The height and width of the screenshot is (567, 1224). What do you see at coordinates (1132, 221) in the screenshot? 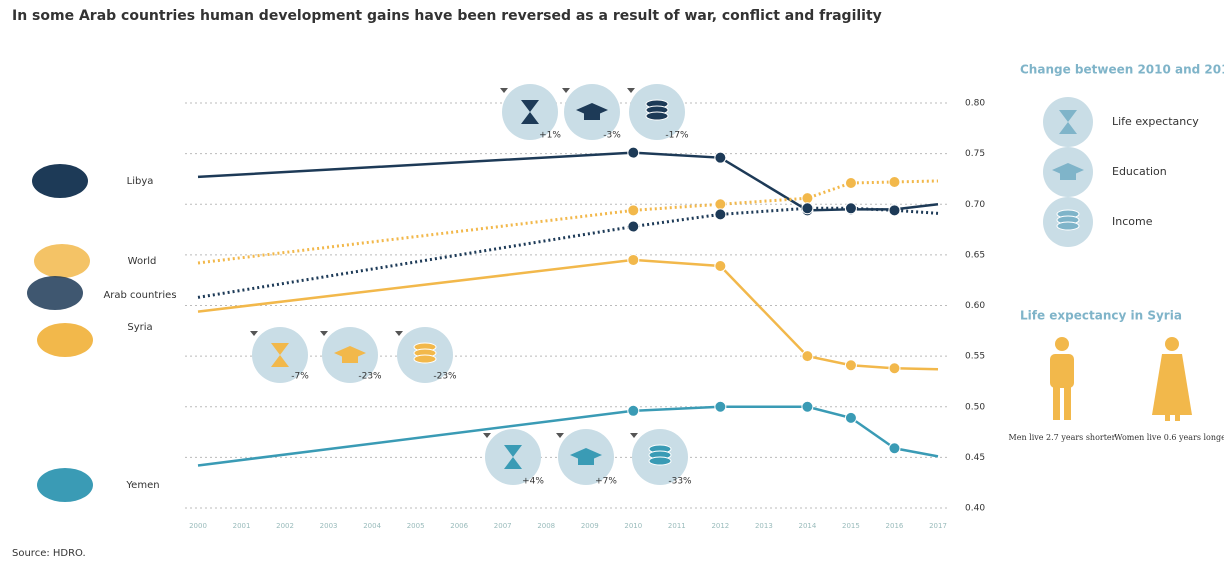
I see `legend-label: Income` at bounding box center [1132, 221].